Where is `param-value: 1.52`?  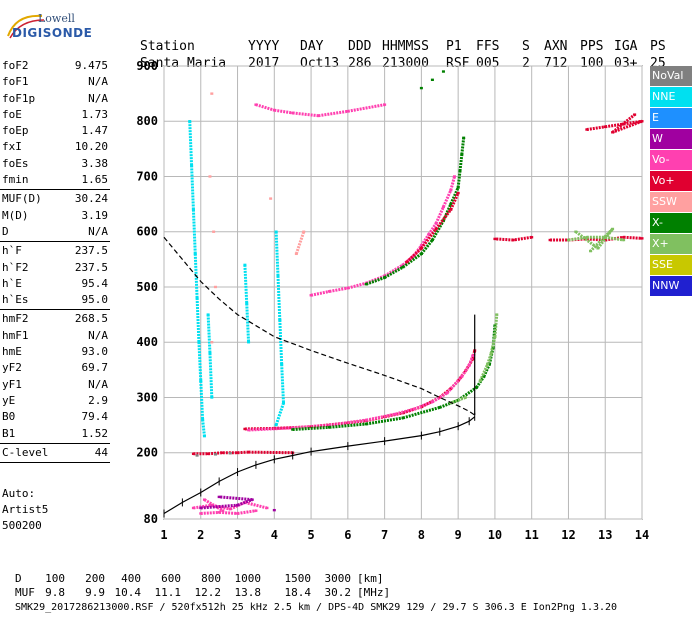 param-value: 1.52 is located at coordinates (95, 433).